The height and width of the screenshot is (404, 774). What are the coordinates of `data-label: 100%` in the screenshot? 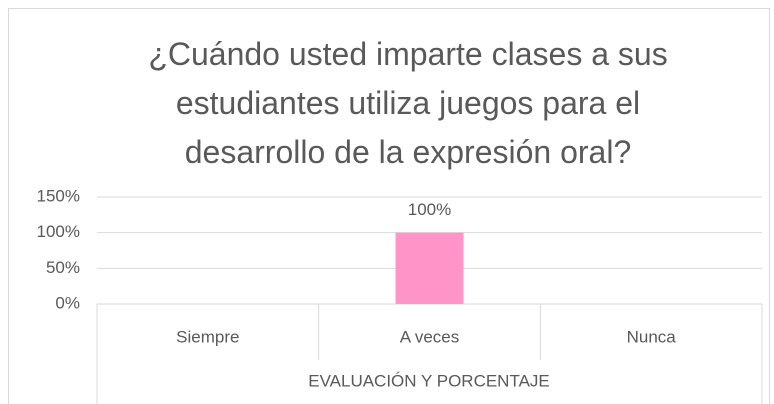 It's located at (429, 209).